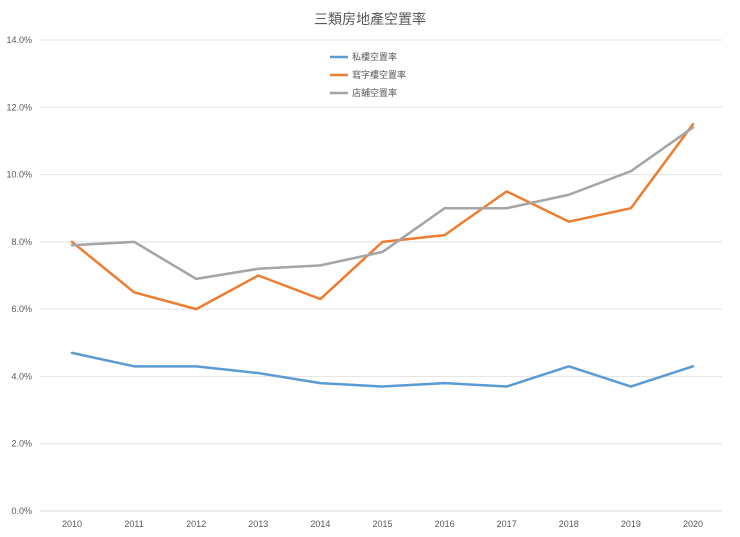 The width and height of the screenshot is (740, 537). Describe the element at coordinates (21, 242) in the screenshot. I see `y-tick-label: 8.0%` at that location.